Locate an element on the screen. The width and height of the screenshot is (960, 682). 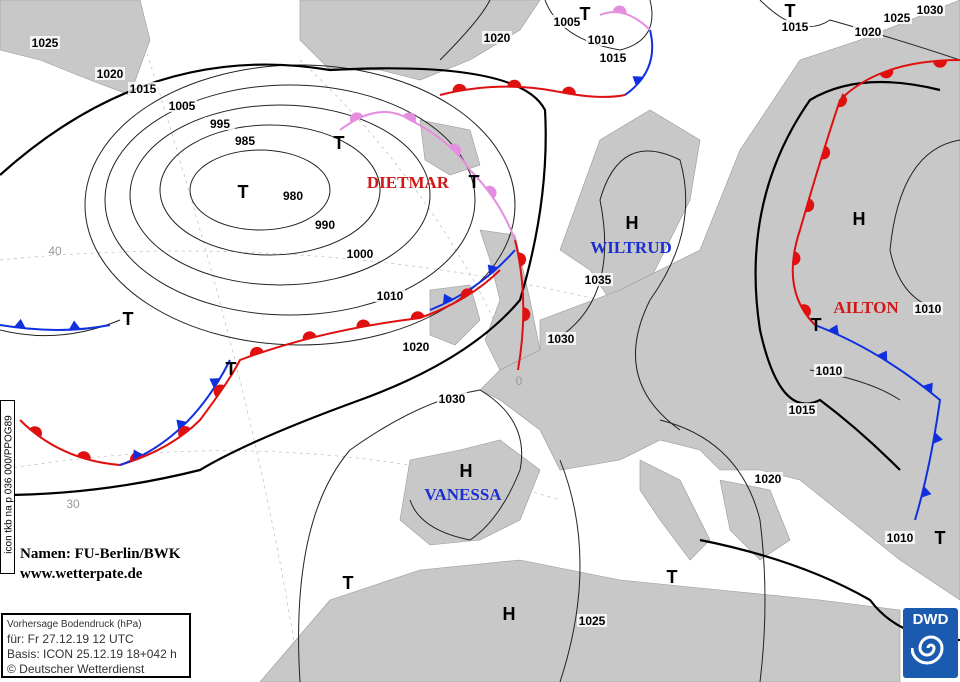
isobar-label: 990 is located at coordinates (325, 225).